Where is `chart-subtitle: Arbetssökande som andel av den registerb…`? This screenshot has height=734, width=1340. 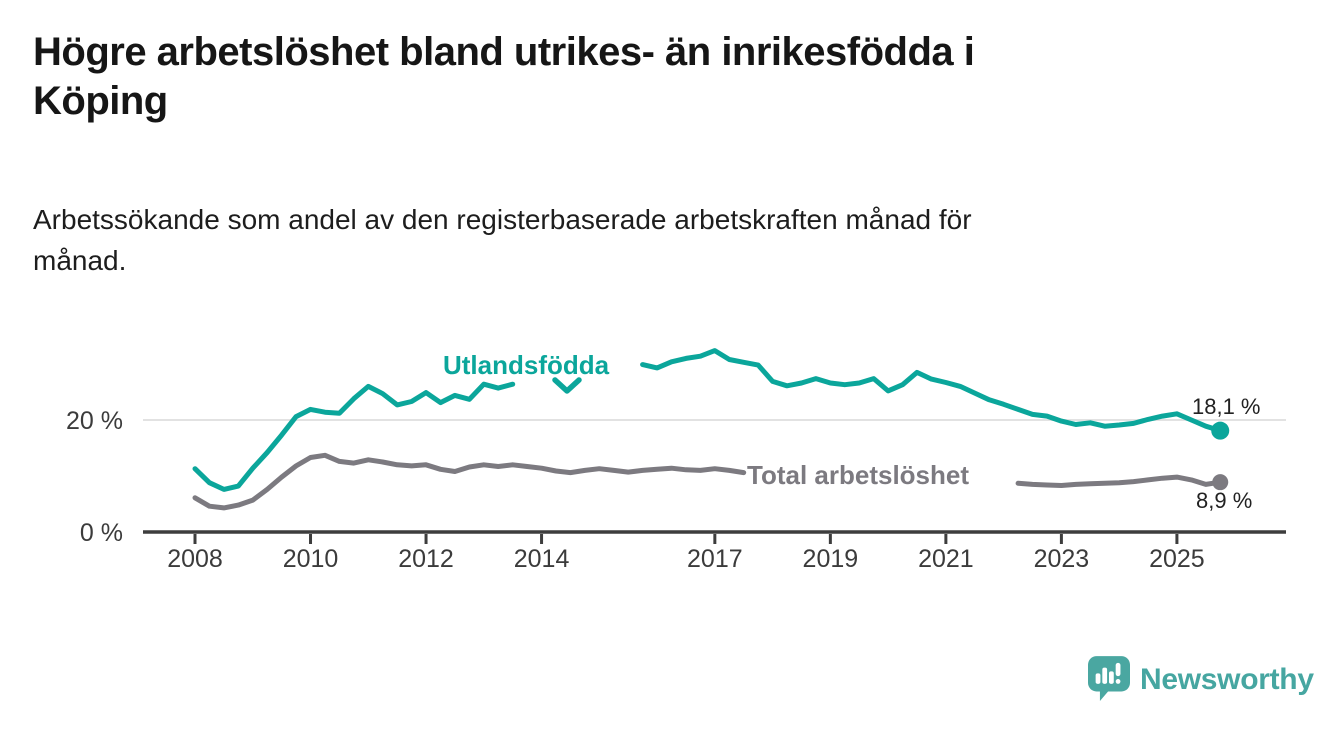 chart-subtitle: Arbetssökande som andel av den registerb… is located at coordinates (648, 240).